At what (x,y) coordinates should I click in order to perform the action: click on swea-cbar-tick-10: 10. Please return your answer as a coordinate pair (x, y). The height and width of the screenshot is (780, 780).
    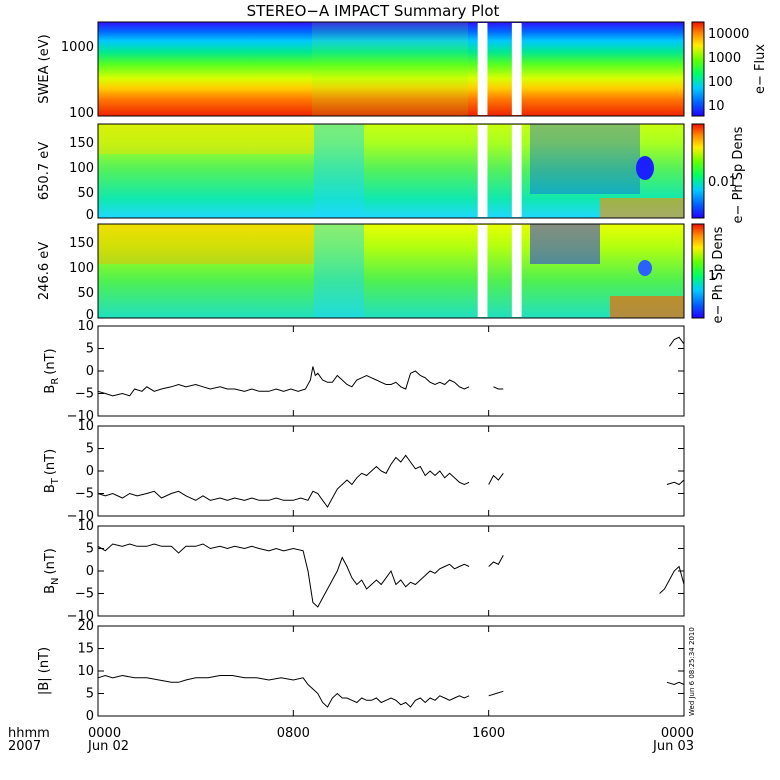
    Looking at the image, I should click on (716, 106).